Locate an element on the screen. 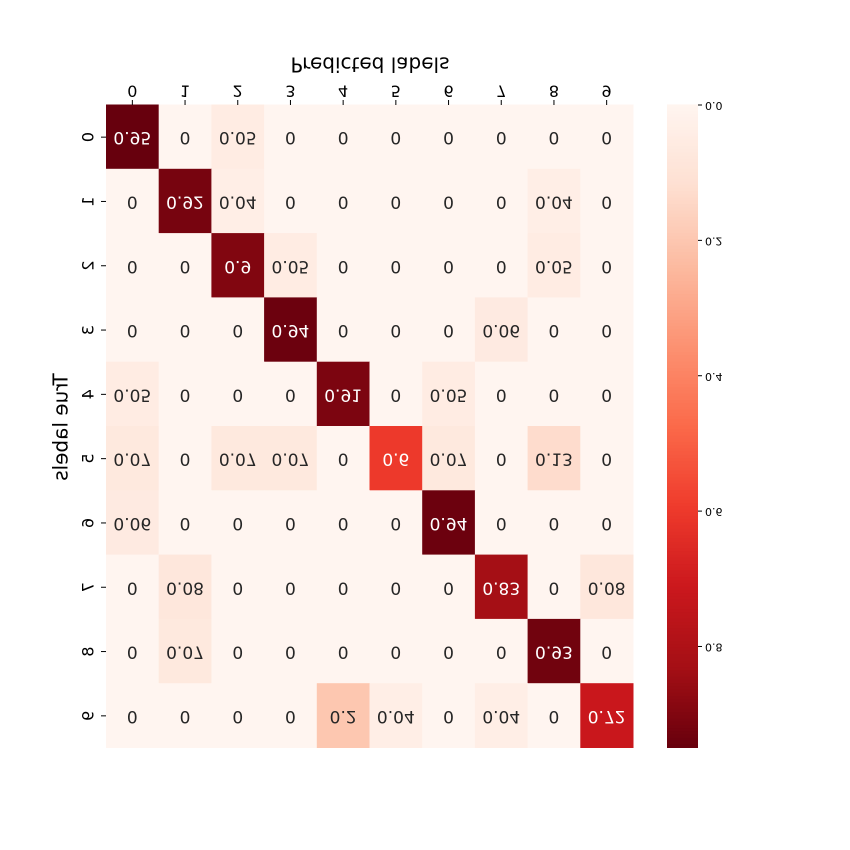 Image resolution: width=850 pixels, height=850 pixels. y-tick-label: 6 is located at coordinates (88, 523).